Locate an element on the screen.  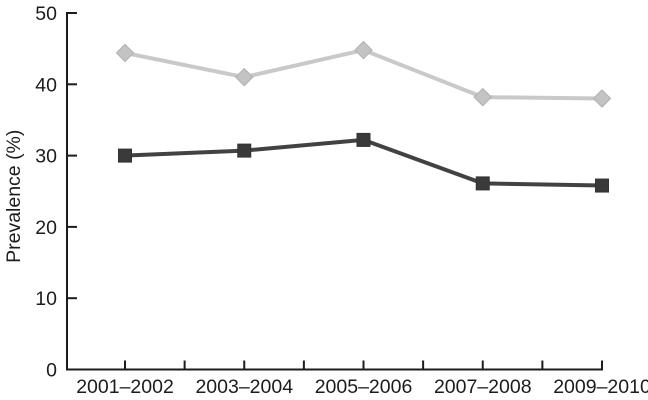
y-axis-title: Prevalence (%) is located at coordinates (14, 196).